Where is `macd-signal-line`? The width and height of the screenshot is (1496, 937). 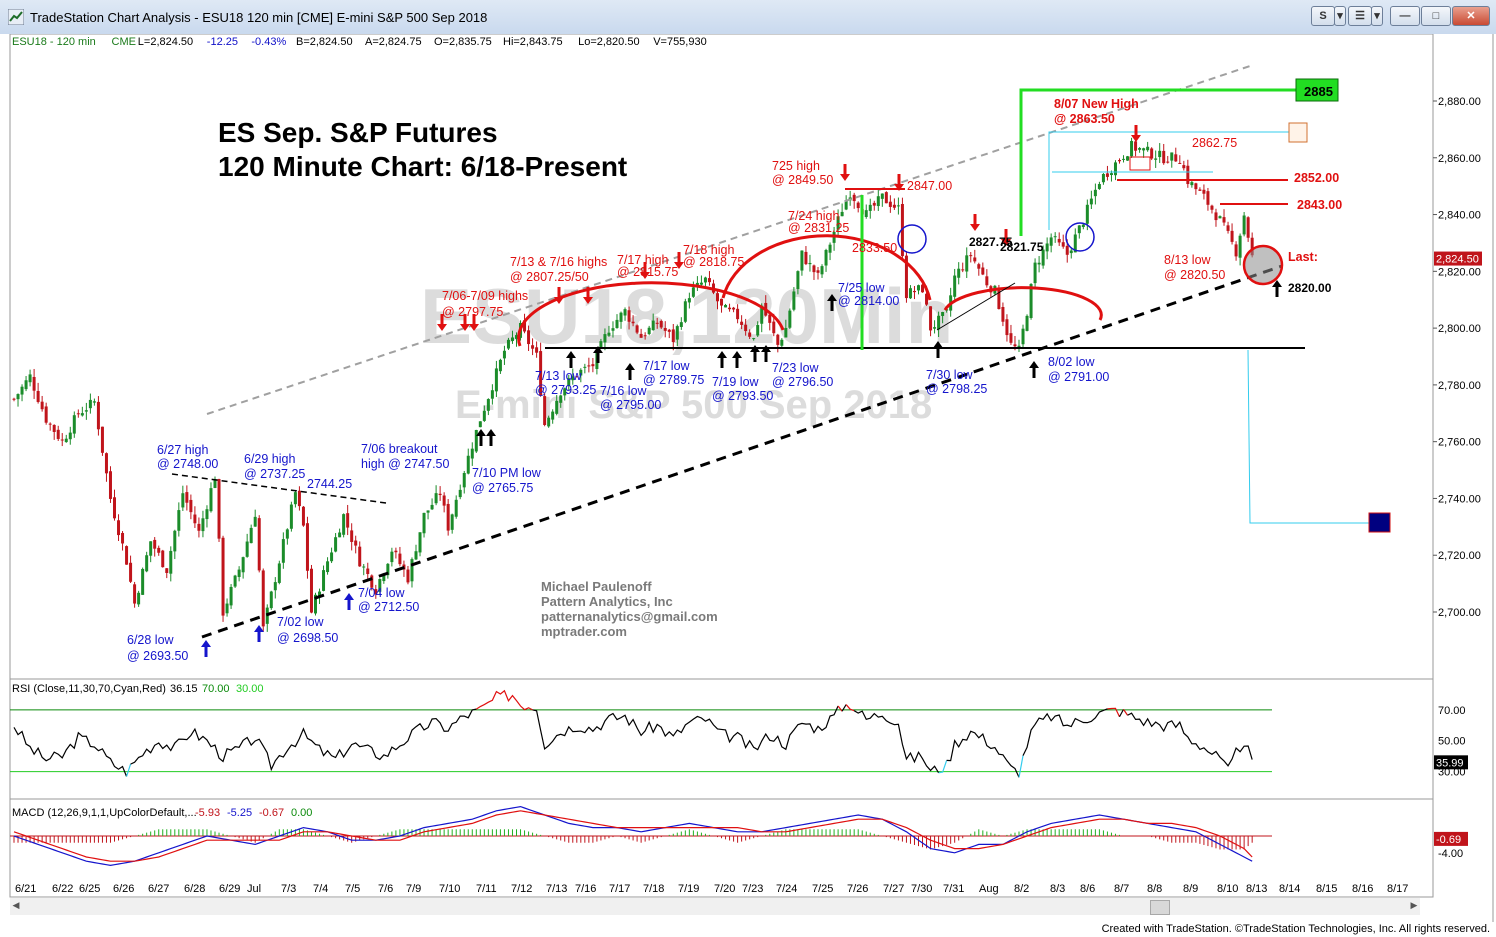 macd-signal-line is located at coordinates (633, 836).